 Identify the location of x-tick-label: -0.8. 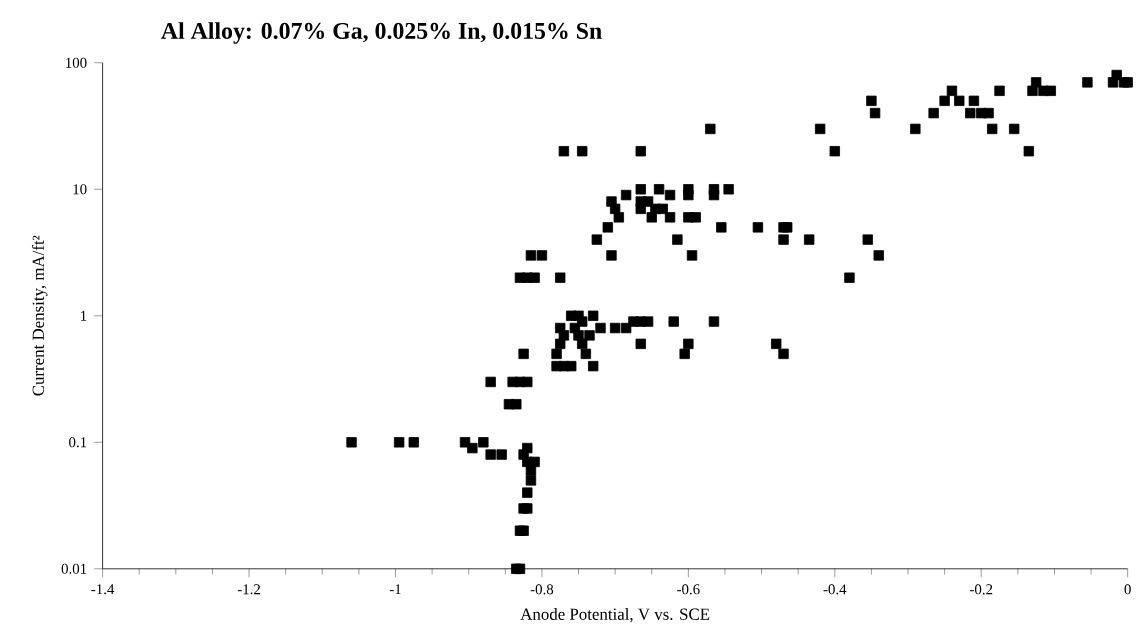
(542, 589).